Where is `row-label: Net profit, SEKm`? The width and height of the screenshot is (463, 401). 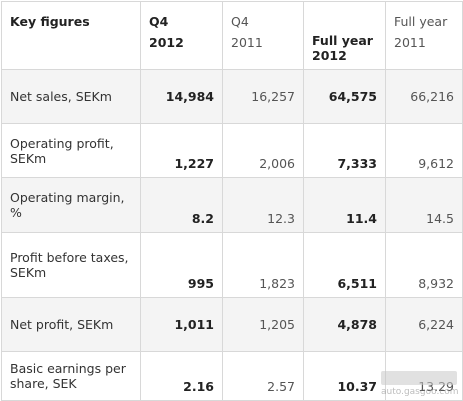
row-label: Net profit, SEKm is located at coordinates (71, 324).